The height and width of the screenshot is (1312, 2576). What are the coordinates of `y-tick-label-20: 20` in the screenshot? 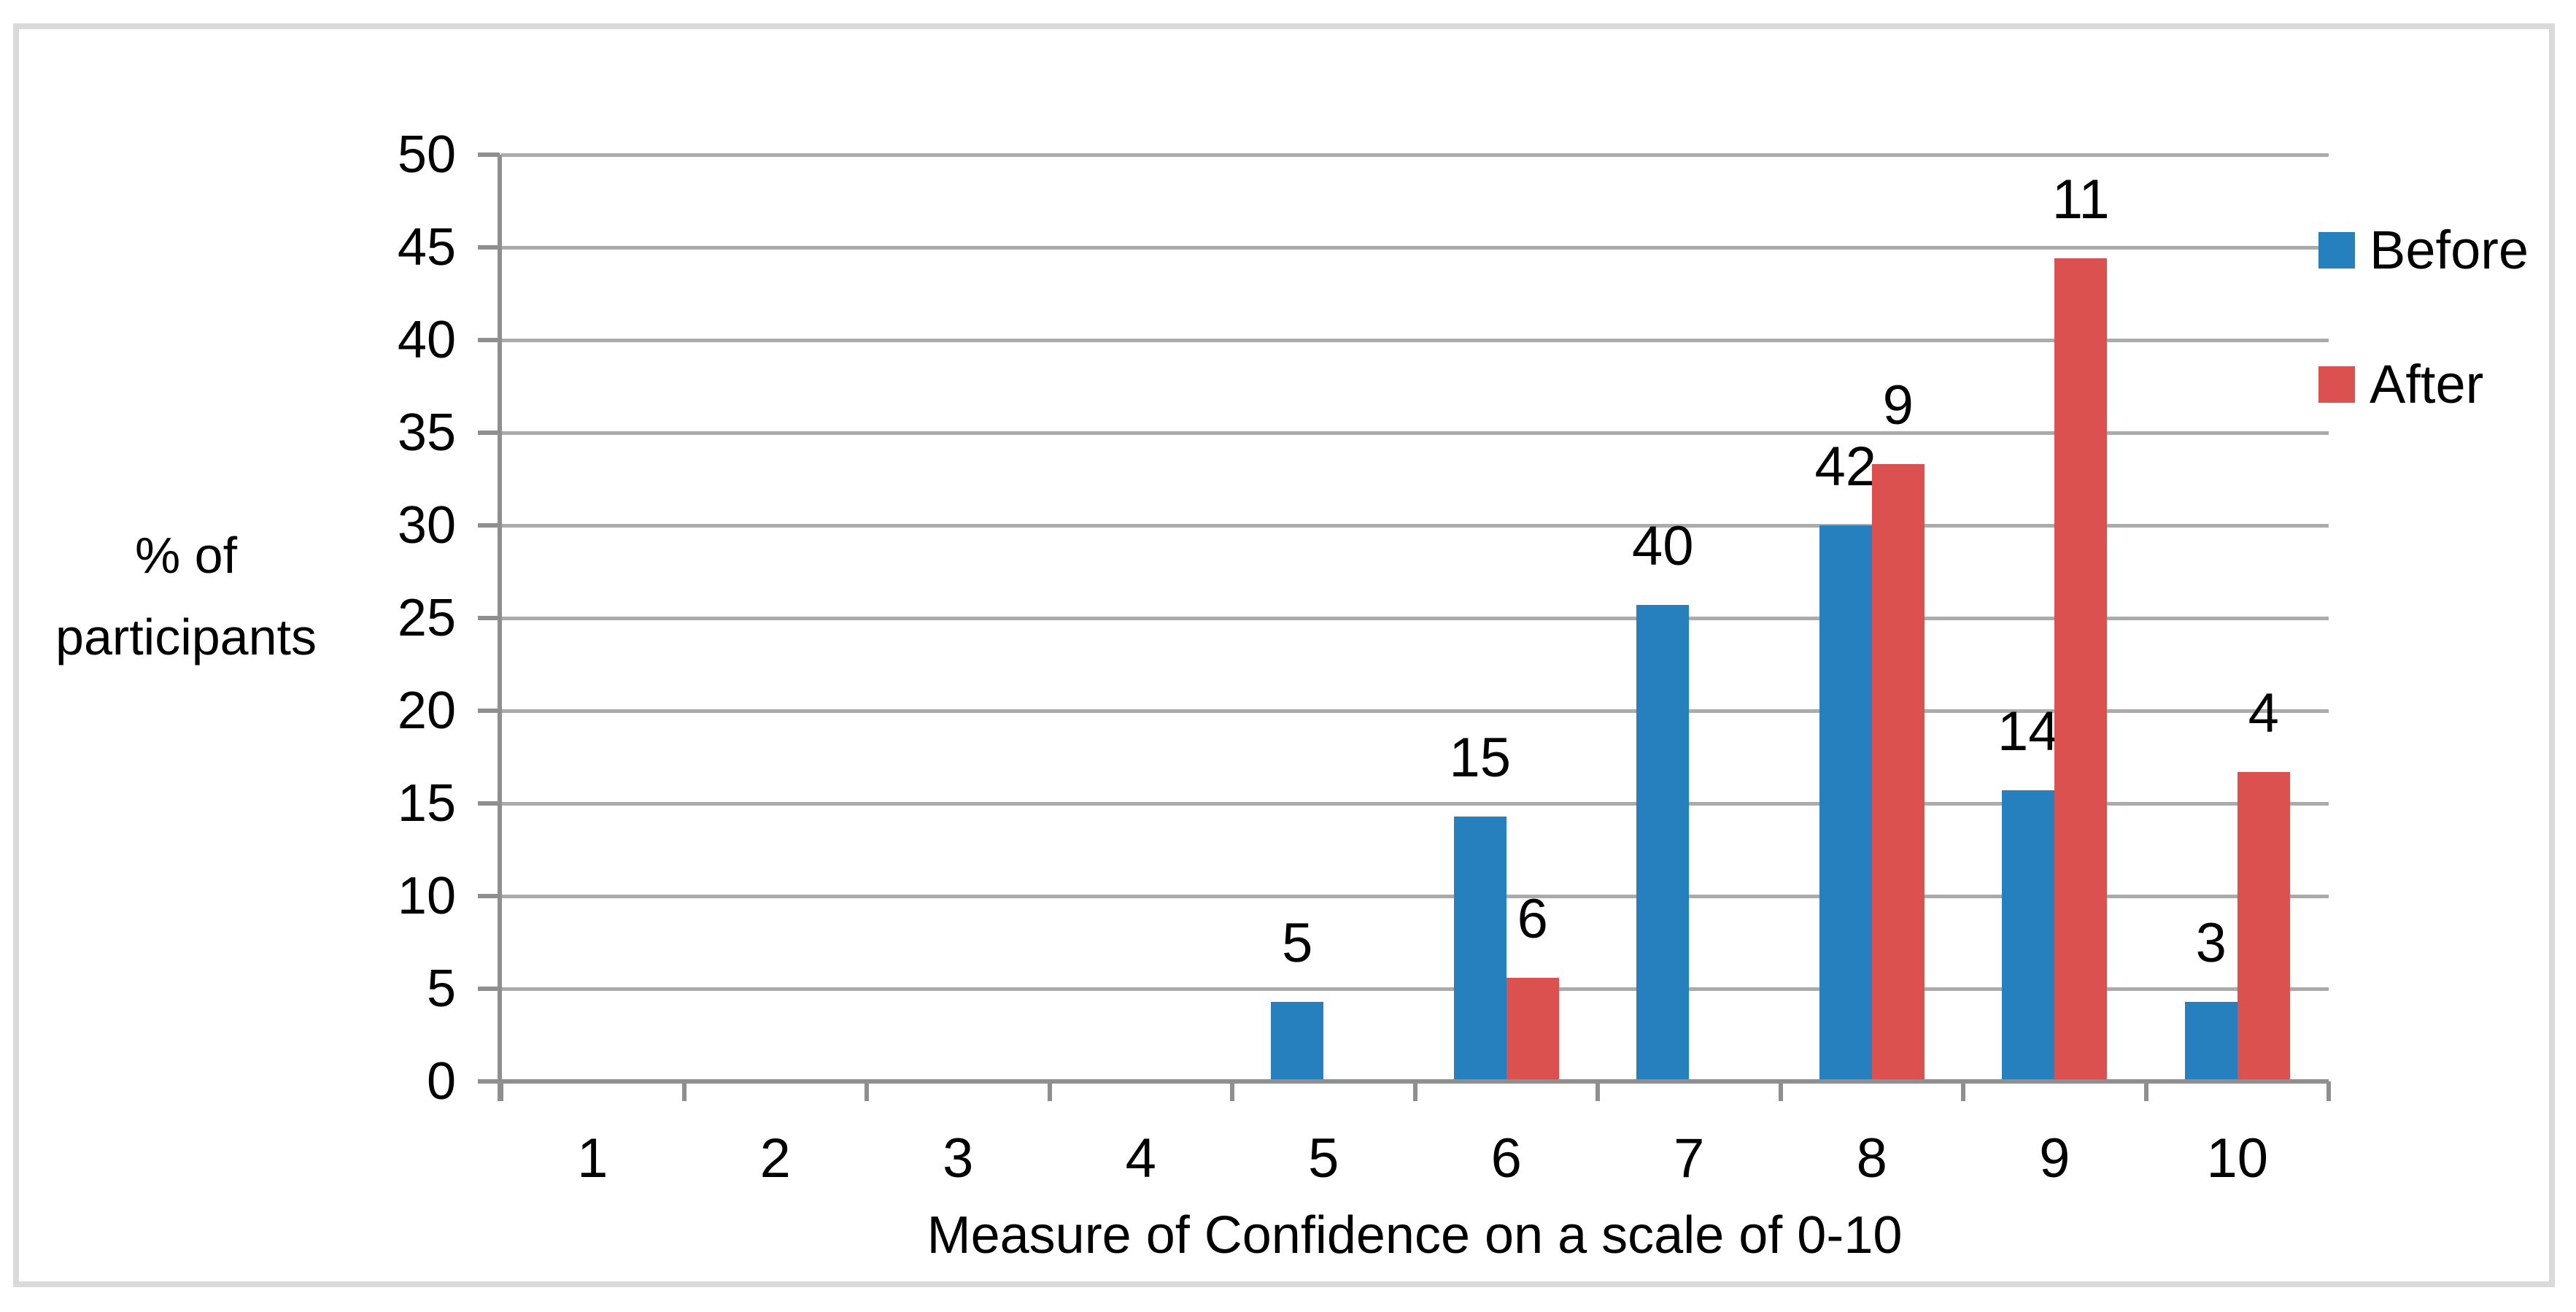 It's located at (426, 711).